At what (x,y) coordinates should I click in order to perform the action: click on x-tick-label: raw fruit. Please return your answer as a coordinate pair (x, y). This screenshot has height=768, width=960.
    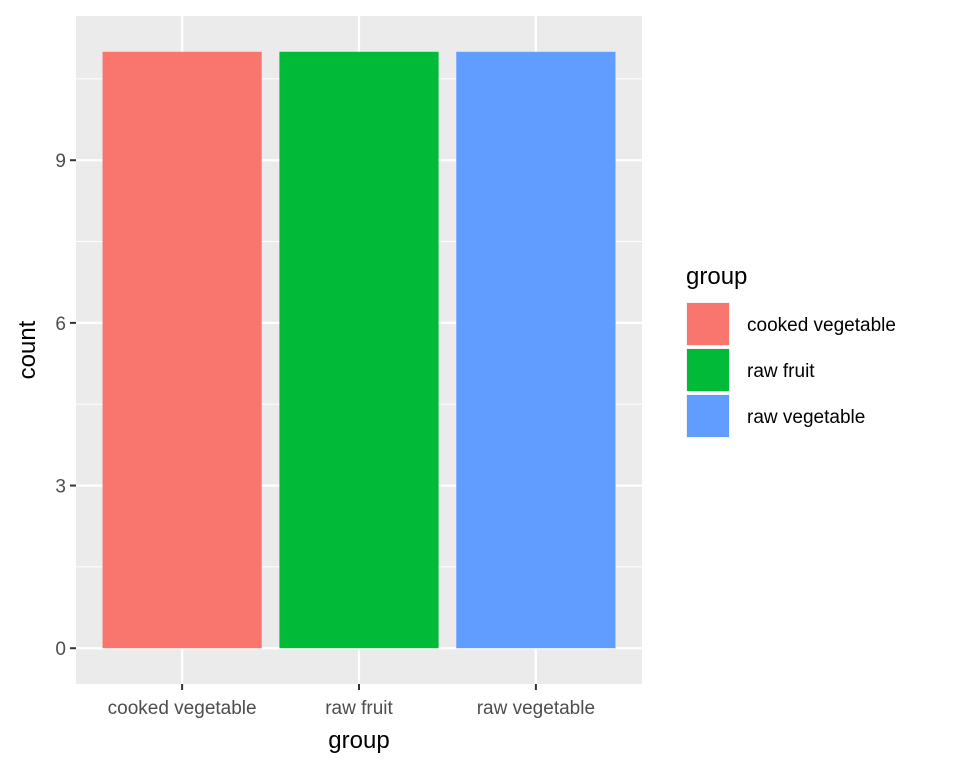
    Looking at the image, I should click on (359, 708).